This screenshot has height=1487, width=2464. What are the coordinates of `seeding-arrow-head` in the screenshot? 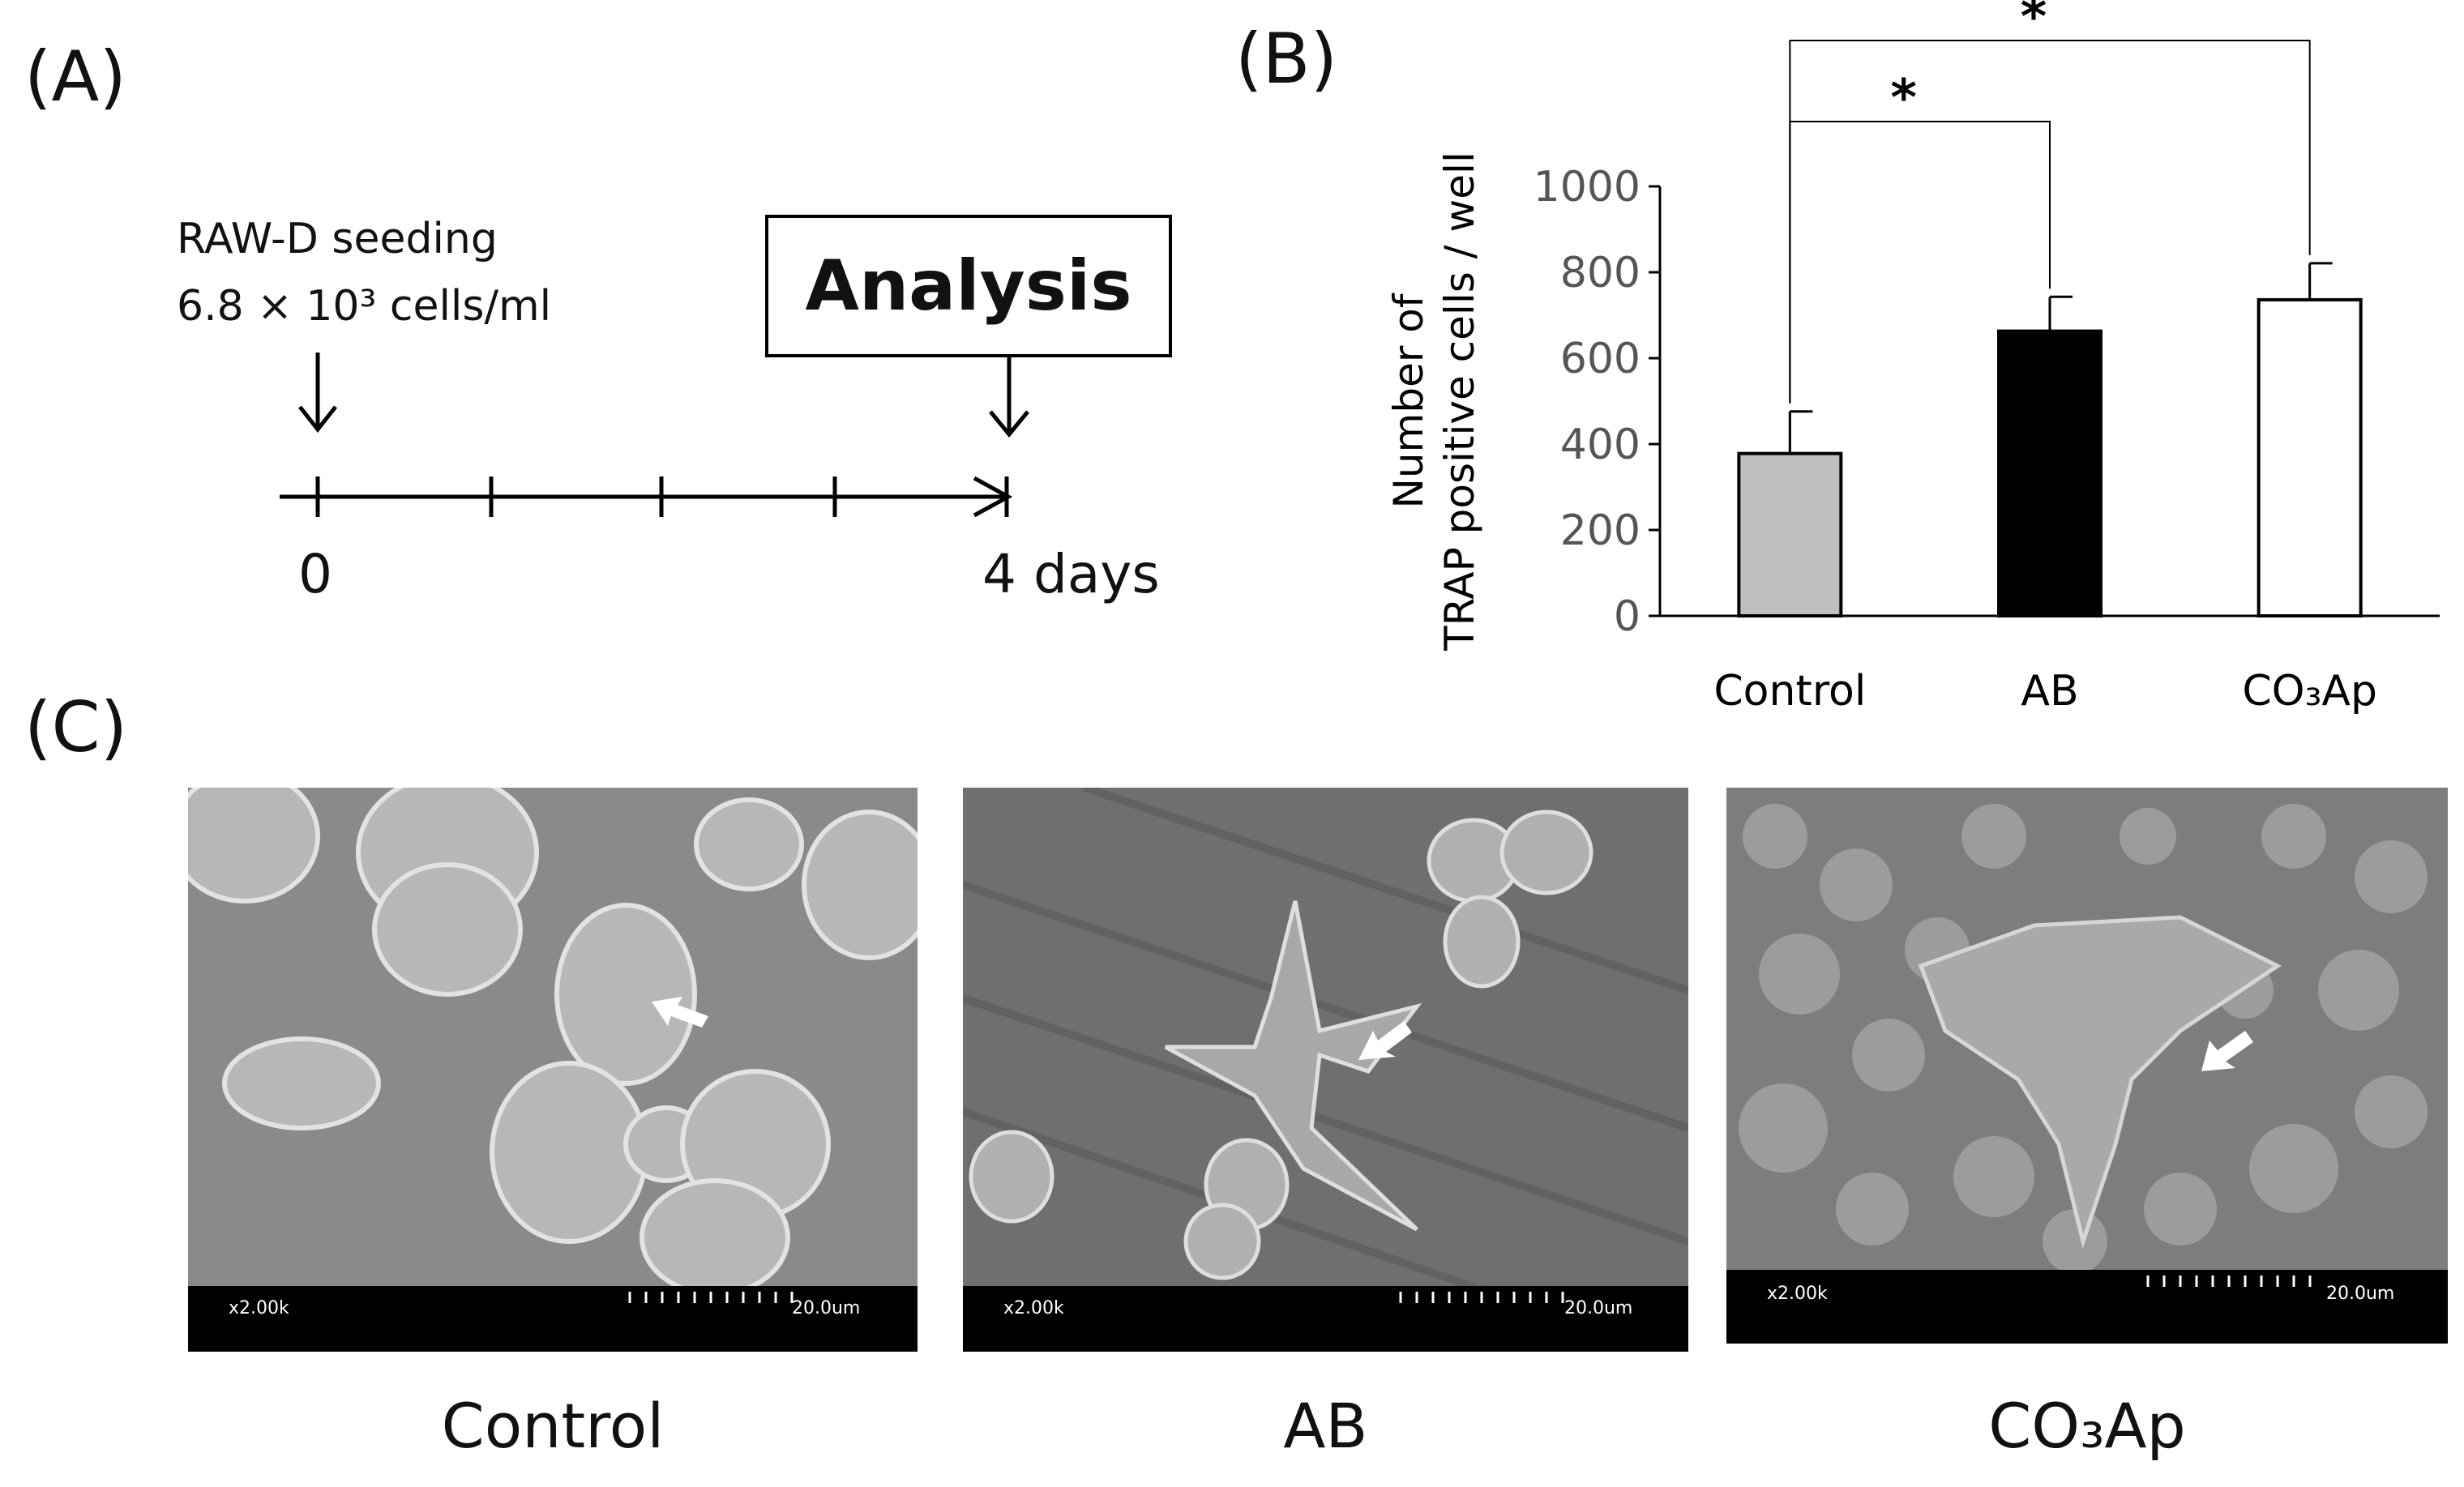 It's located at (317, 419).